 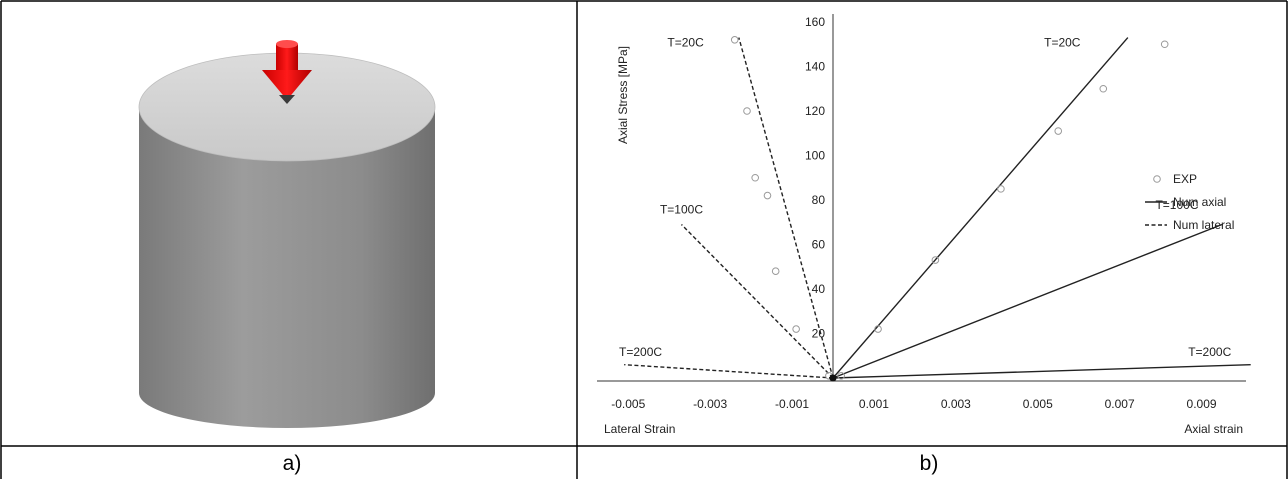 What do you see at coordinates (1185, 179) in the screenshot?
I see `legend-entry-label: EXP` at bounding box center [1185, 179].